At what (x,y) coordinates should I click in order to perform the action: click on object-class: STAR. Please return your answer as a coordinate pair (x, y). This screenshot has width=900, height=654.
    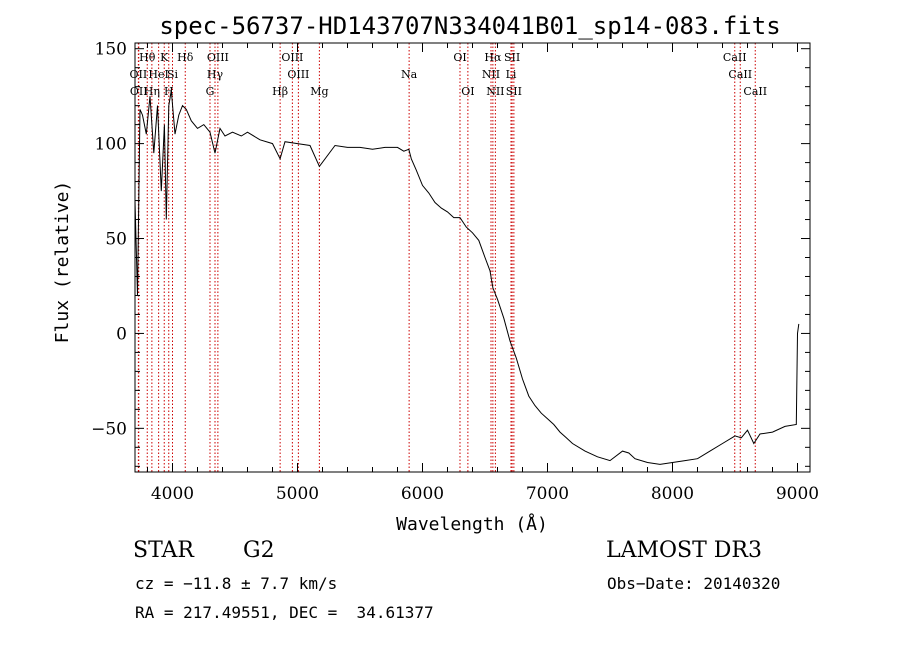
    Looking at the image, I should click on (163, 550).